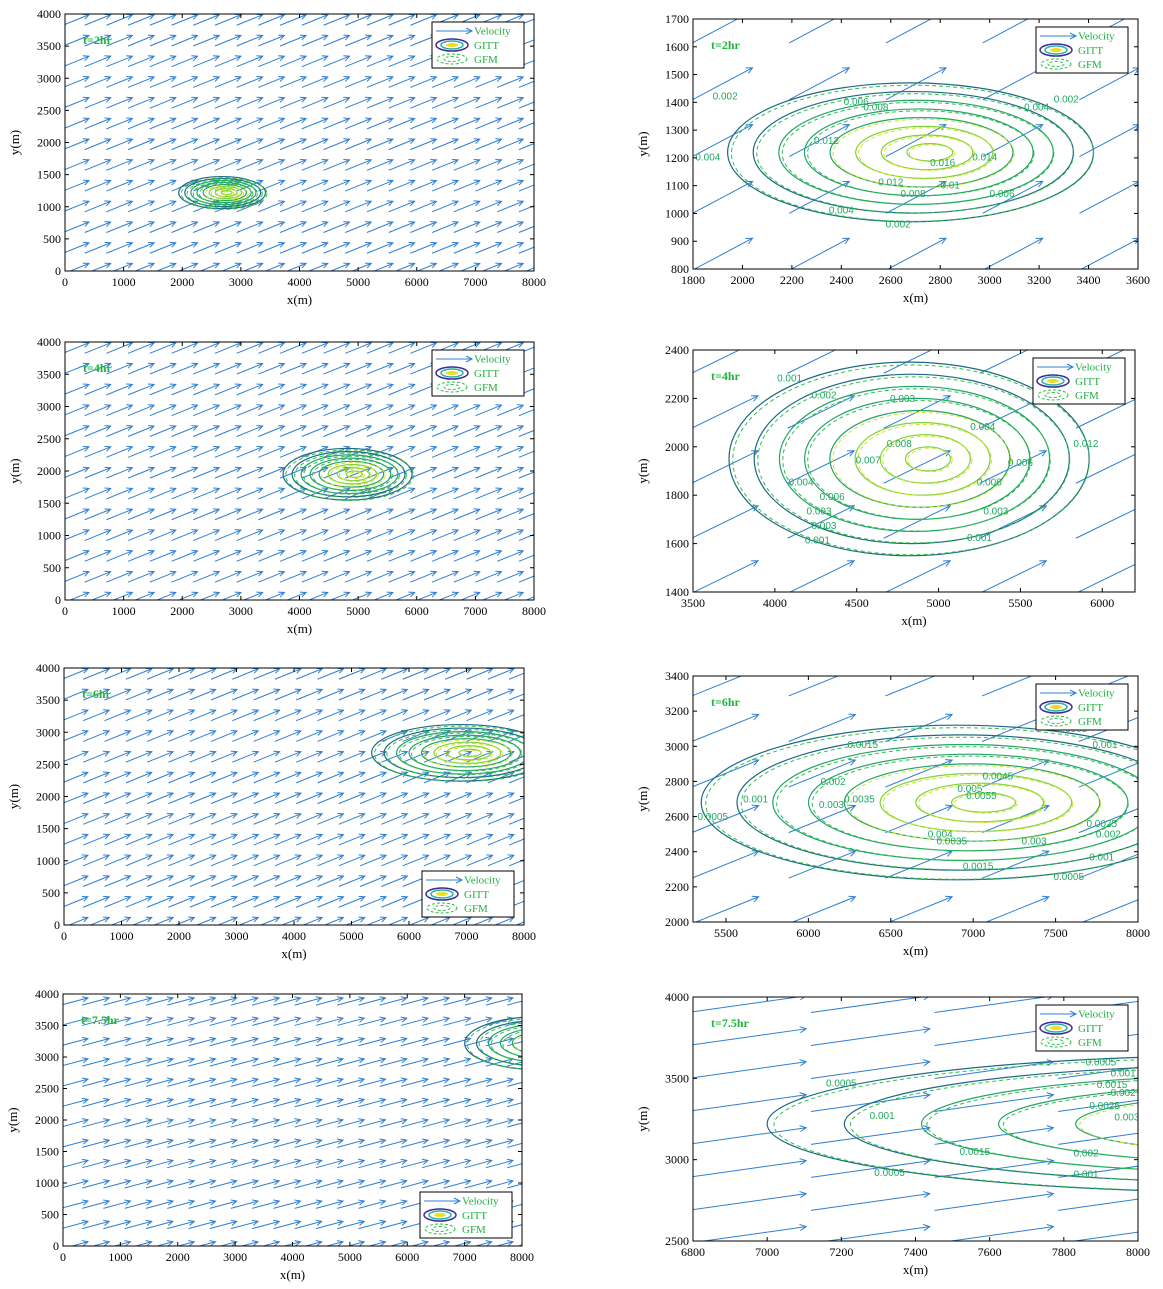 This screenshot has width=1163, height=1289. I want to click on x-tick-label: 0, so click(64, 936).